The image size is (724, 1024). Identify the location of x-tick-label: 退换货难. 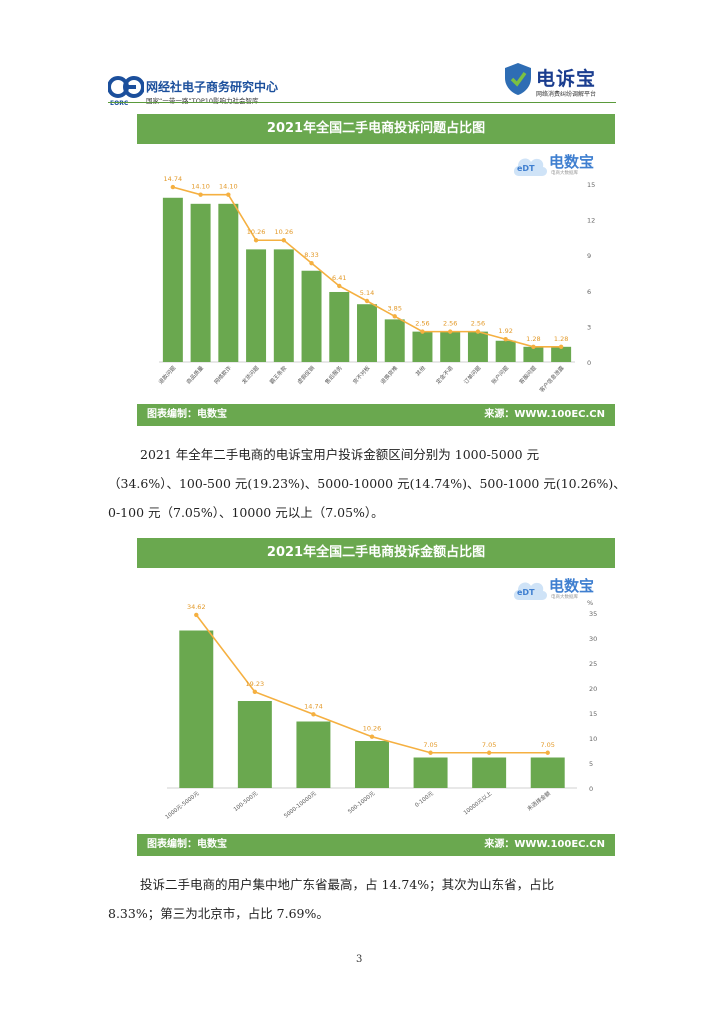
(389, 375).